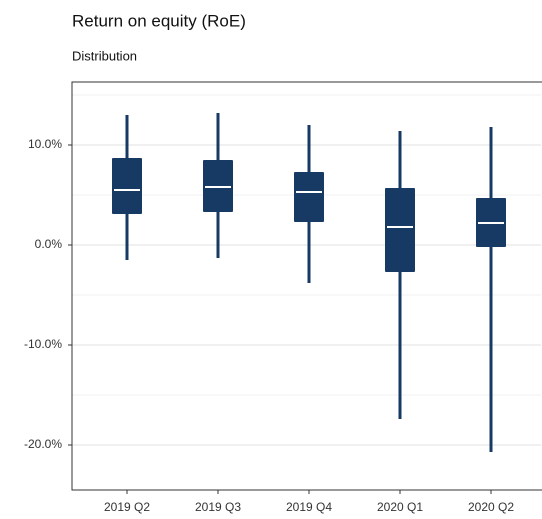 The height and width of the screenshot is (519, 542). What do you see at coordinates (400, 507) in the screenshot?
I see `x-tick-label: 2020 Q1` at bounding box center [400, 507].